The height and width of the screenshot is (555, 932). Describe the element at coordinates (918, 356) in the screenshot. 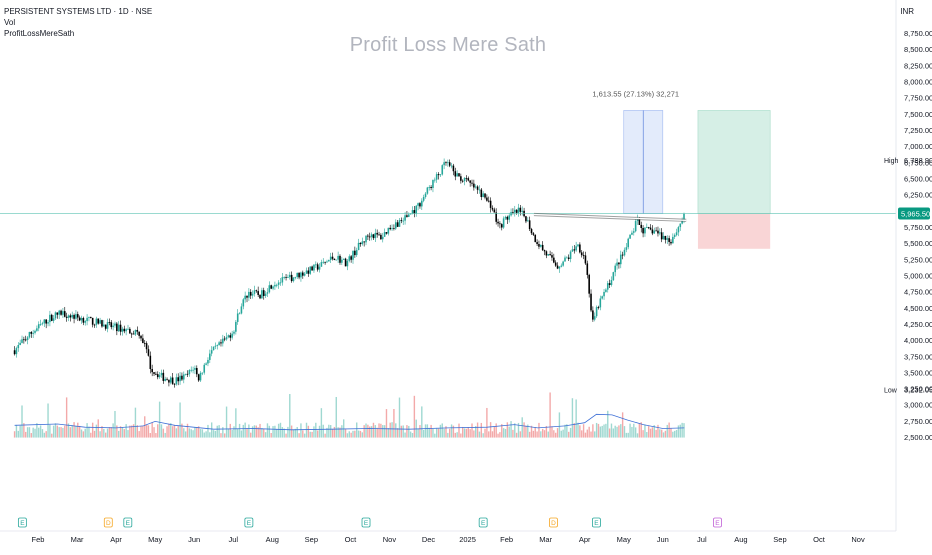

I see `price-tick-label: 3,750.00` at that location.